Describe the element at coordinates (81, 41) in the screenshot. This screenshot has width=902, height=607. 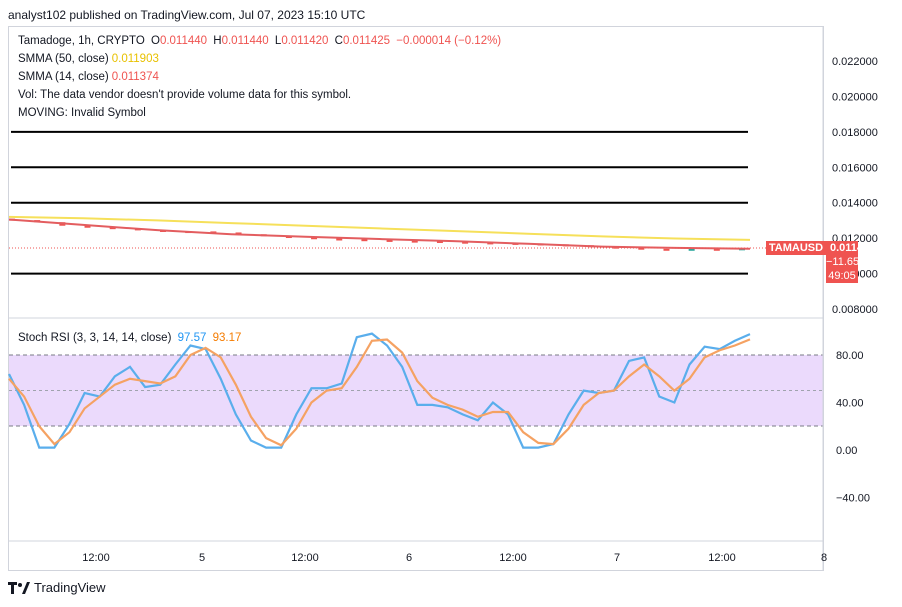
I see `symbol-name: Tamadoge, 1h, CRYPTO` at that location.